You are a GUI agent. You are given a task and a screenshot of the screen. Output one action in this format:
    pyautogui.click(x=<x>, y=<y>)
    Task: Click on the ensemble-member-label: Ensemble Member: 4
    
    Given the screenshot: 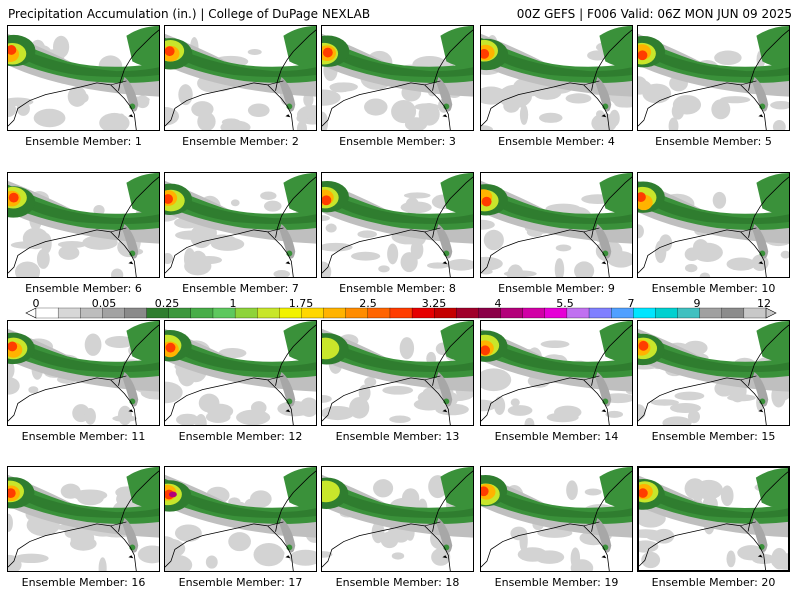 What is the action you would take?
    pyautogui.click(x=556, y=141)
    